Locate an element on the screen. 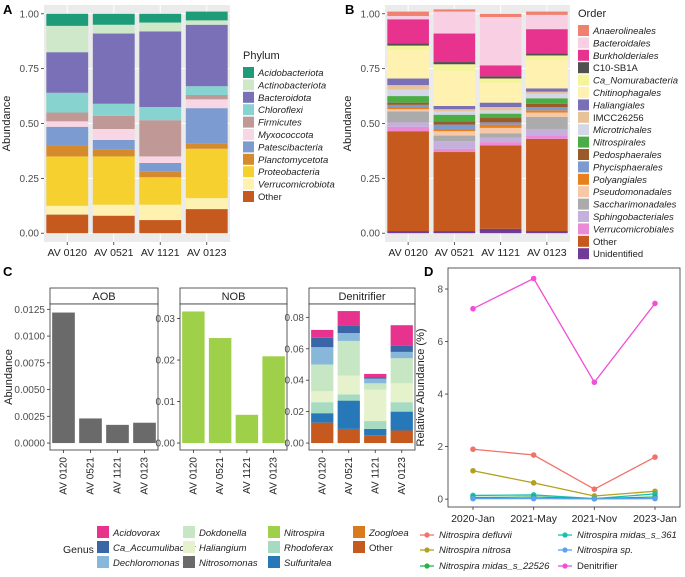 The image size is (685, 577). legend-label-c10-sb1a: C10-SB1A is located at coordinates (616, 68).